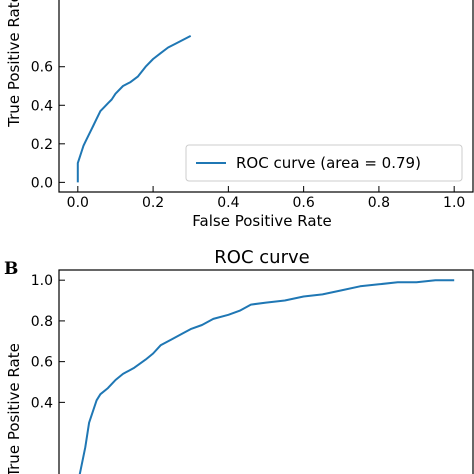 This screenshot has width=474, height=474. What do you see at coordinates (266, 198) in the screenshot?
I see `panel-a-x-ticks: 0.0 0.2 0.4 0.6 0.8 1.0` at bounding box center [266, 198].